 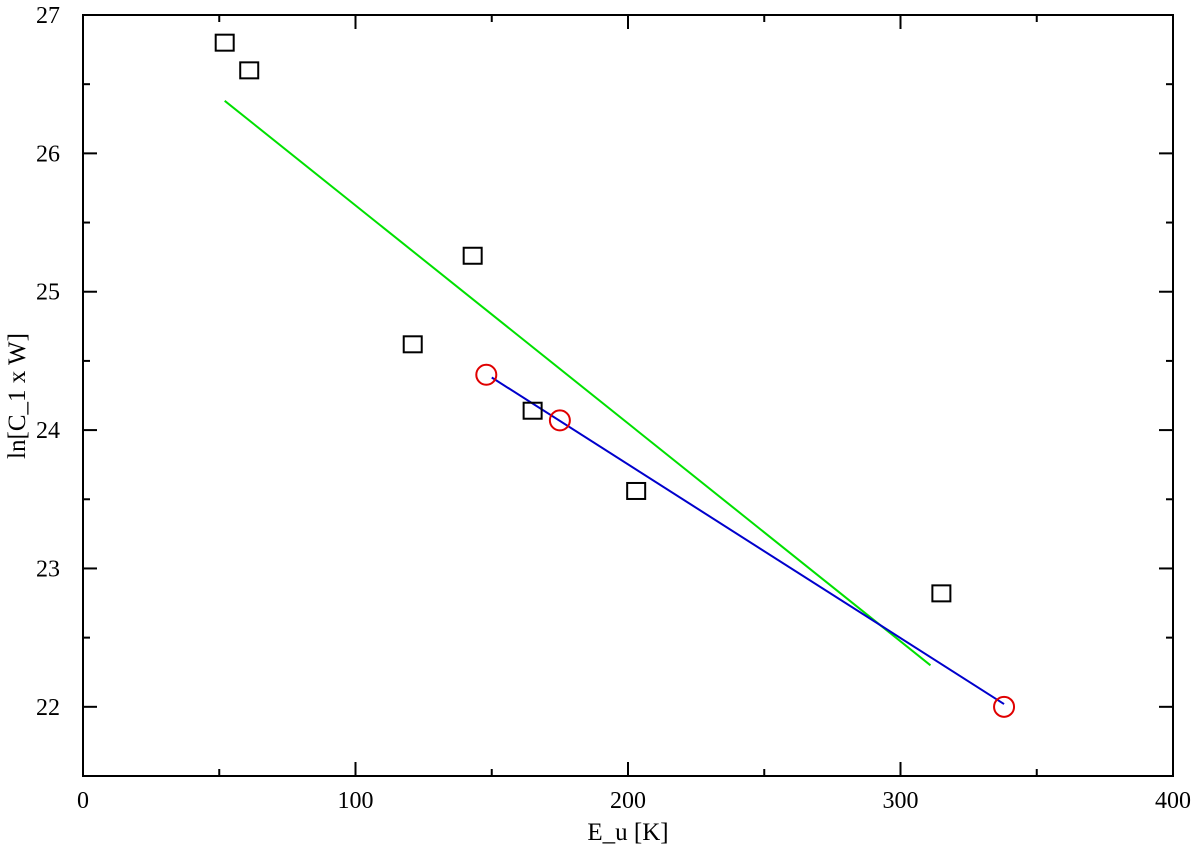 What do you see at coordinates (901, 801) in the screenshot?
I see `x-tick-label: 300` at bounding box center [901, 801].